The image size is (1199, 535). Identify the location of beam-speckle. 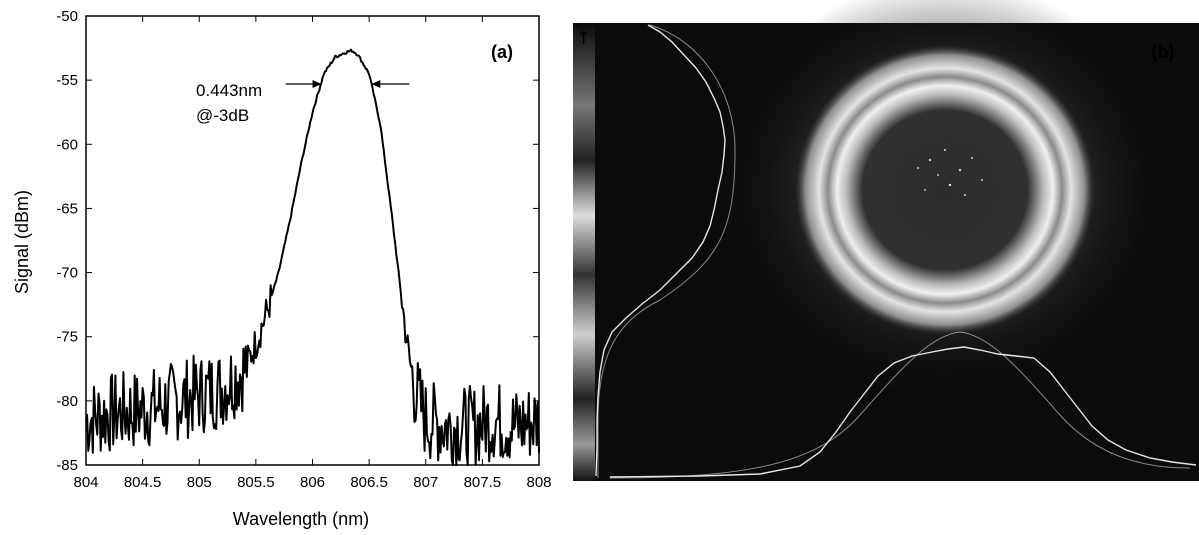
(950, 172).